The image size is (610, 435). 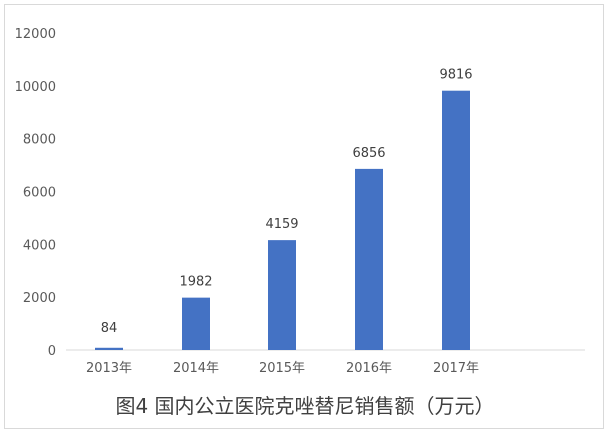 I want to click on chart-title: 图4 国内公立医院克唑替尼销售额（万元）, so click(x=304, y=406).